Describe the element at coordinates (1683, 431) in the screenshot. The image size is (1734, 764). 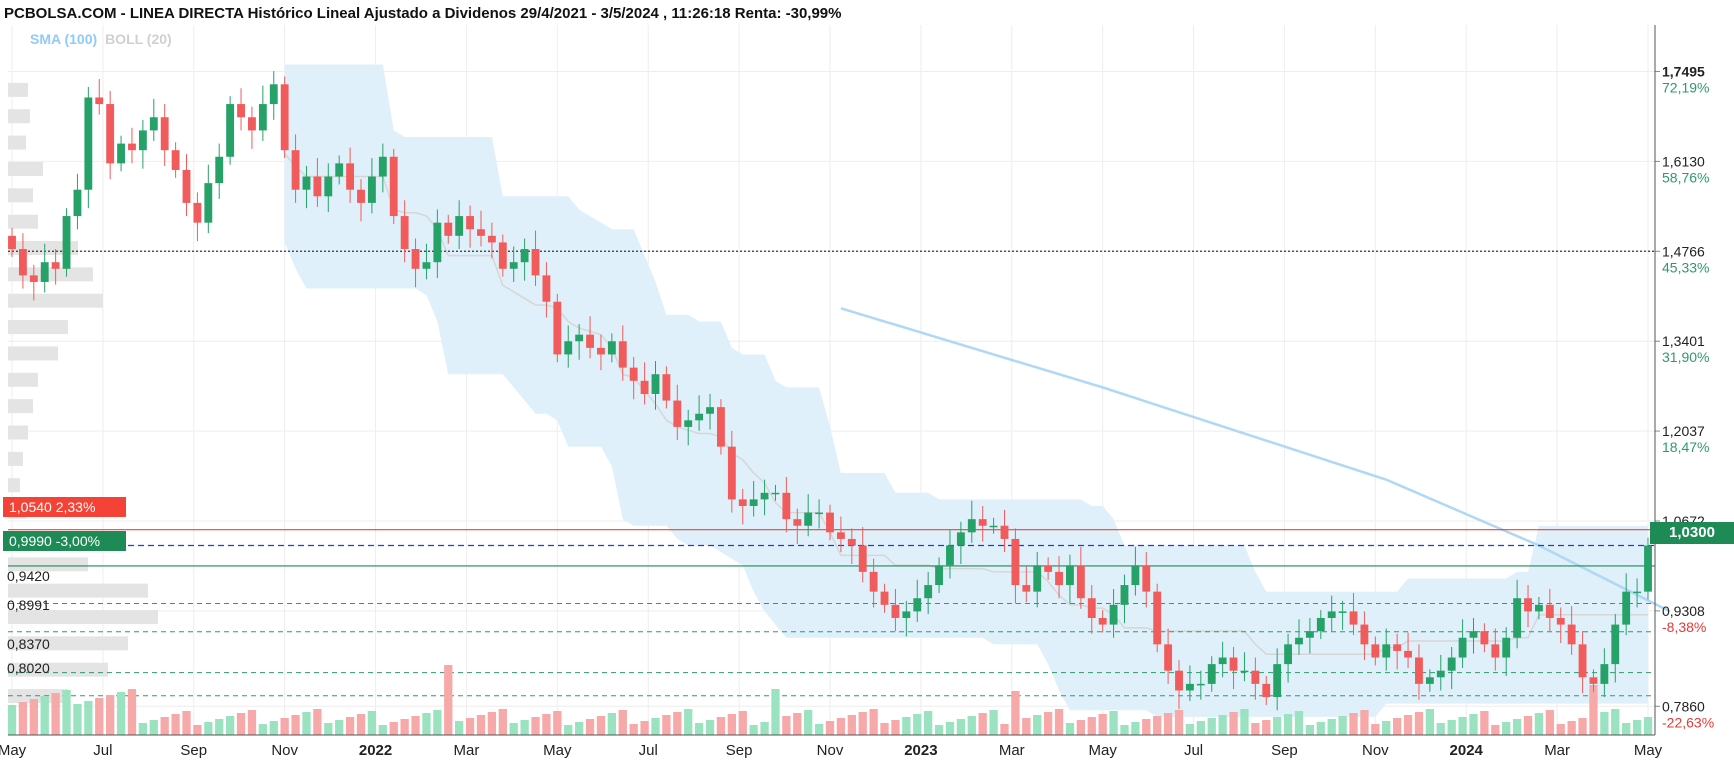
I see `y-tick-label: 1,2037` at that location.